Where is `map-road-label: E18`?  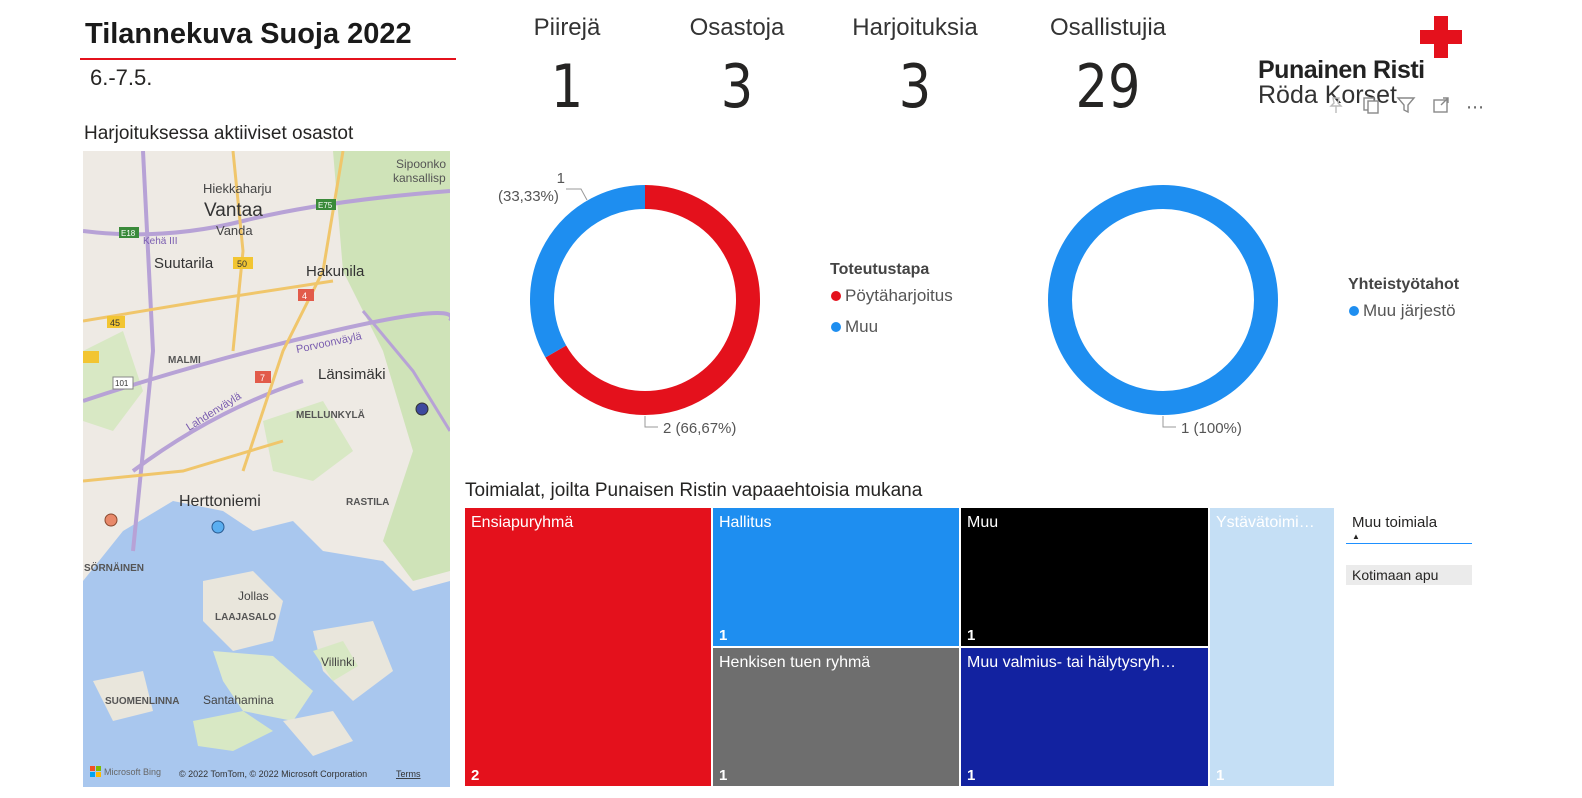
map-road-label: E18 is located at coordinates (128, 233).